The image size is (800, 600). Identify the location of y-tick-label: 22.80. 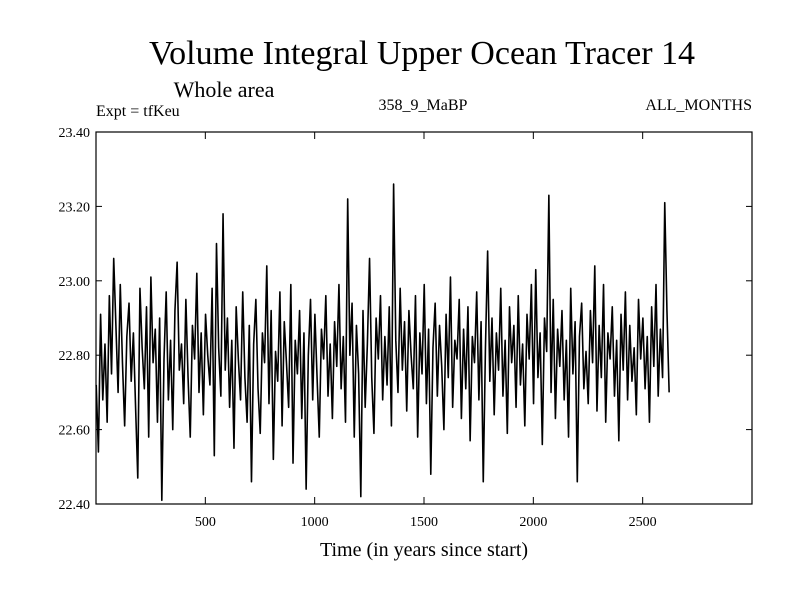
(75, 356).